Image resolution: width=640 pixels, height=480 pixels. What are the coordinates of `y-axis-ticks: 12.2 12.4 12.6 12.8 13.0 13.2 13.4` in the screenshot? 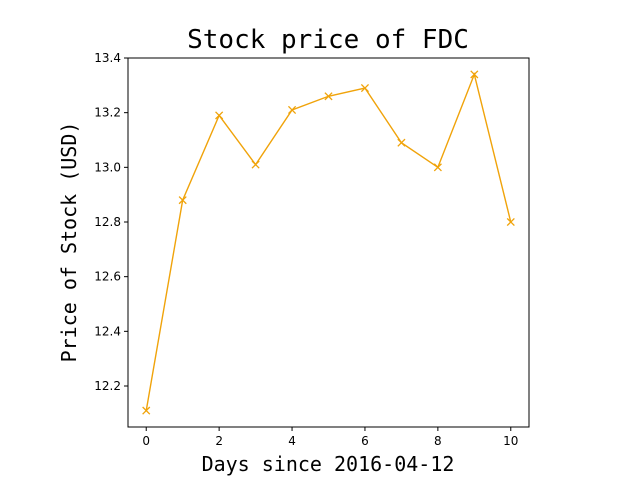 It's located at (111, 222).